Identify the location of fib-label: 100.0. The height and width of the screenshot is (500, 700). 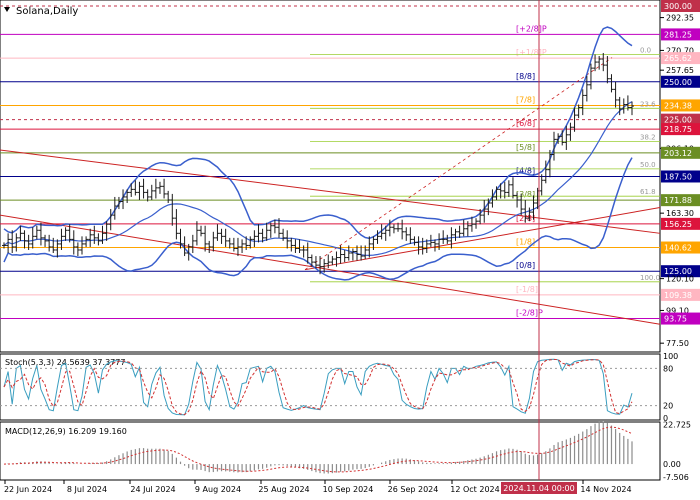
(650, 278).